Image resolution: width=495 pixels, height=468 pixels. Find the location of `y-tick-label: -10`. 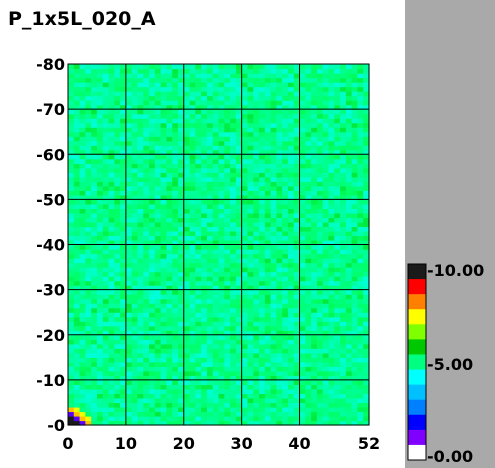

y-tick-label: -10 is located at coordinates (50, 380).